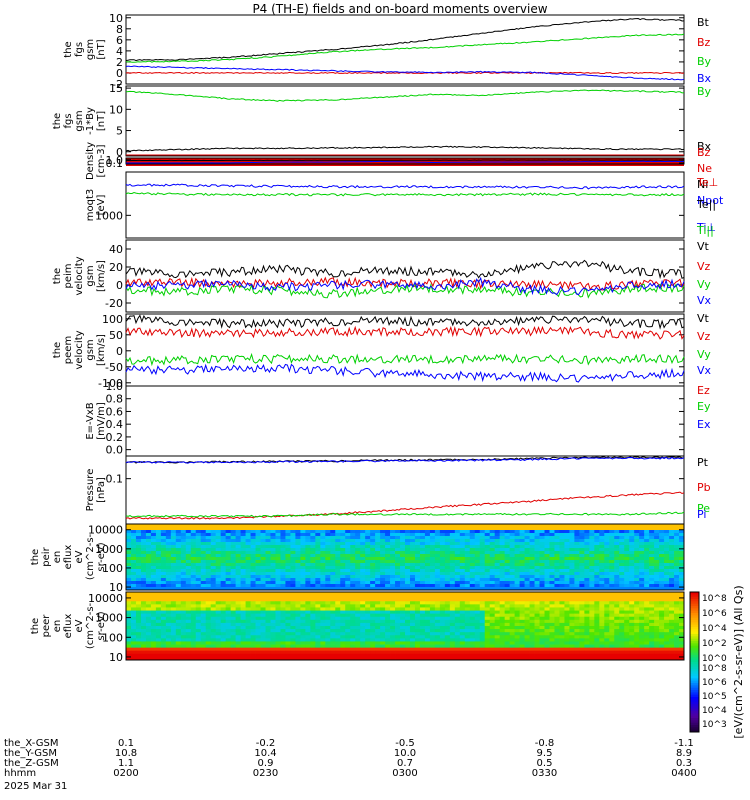  What do you see at coordinates (116, 249) in the screenshot?
I see `y-tick-label: 40` at bounding box center [116, 249].